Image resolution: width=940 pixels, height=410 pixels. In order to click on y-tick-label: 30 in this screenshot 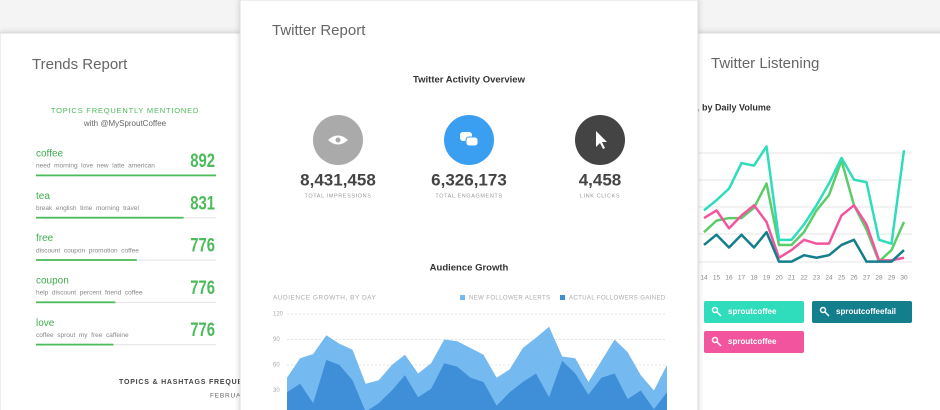, I will do `click(276, 391)`.